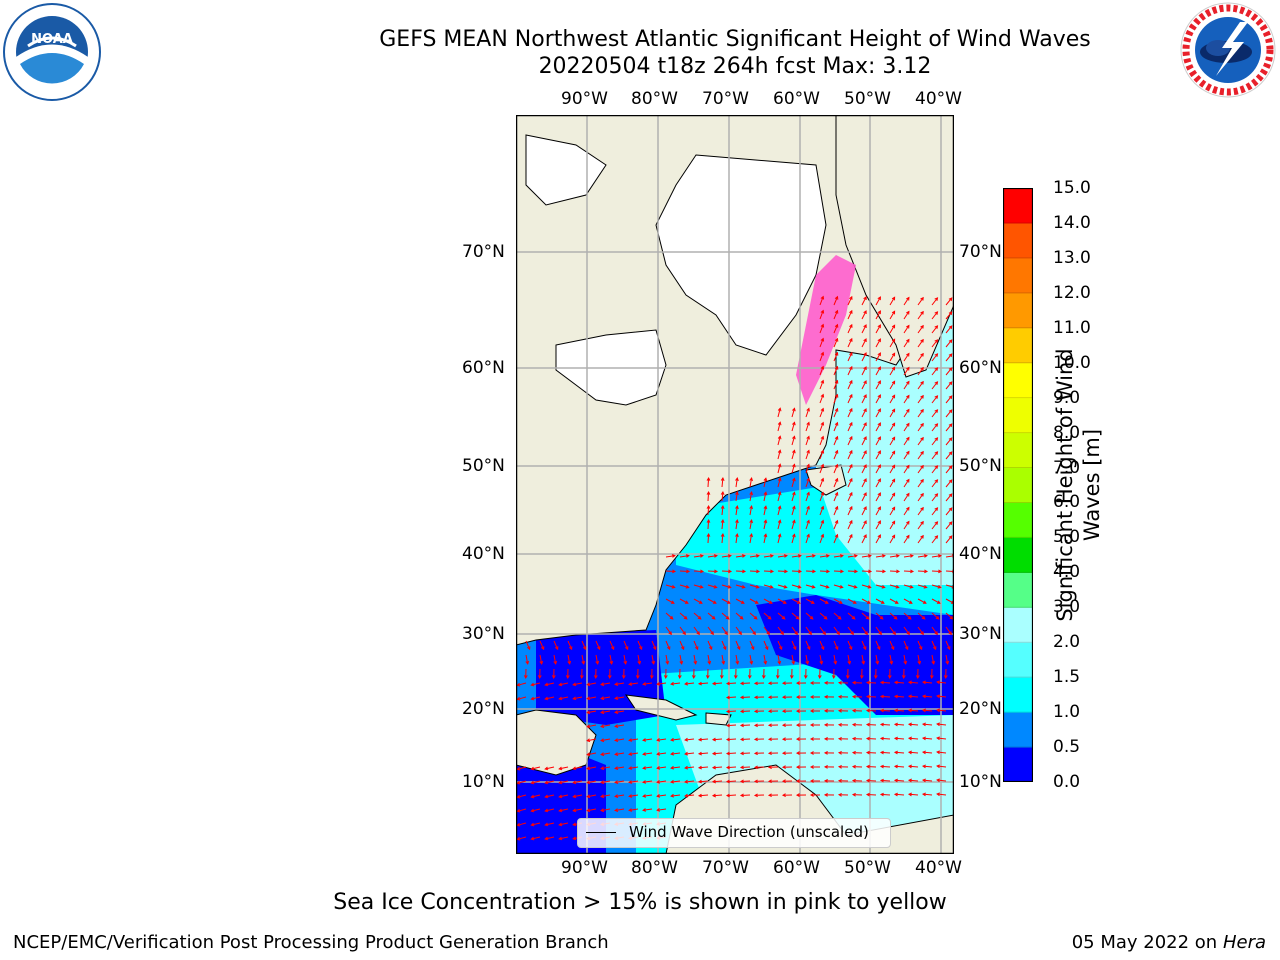 The width and height of the screenshot is (1280, 960). Describe the element at coordinates (980, 466) in the screenshot. I see `lat-tick-right-50n: 50°N` at that location.